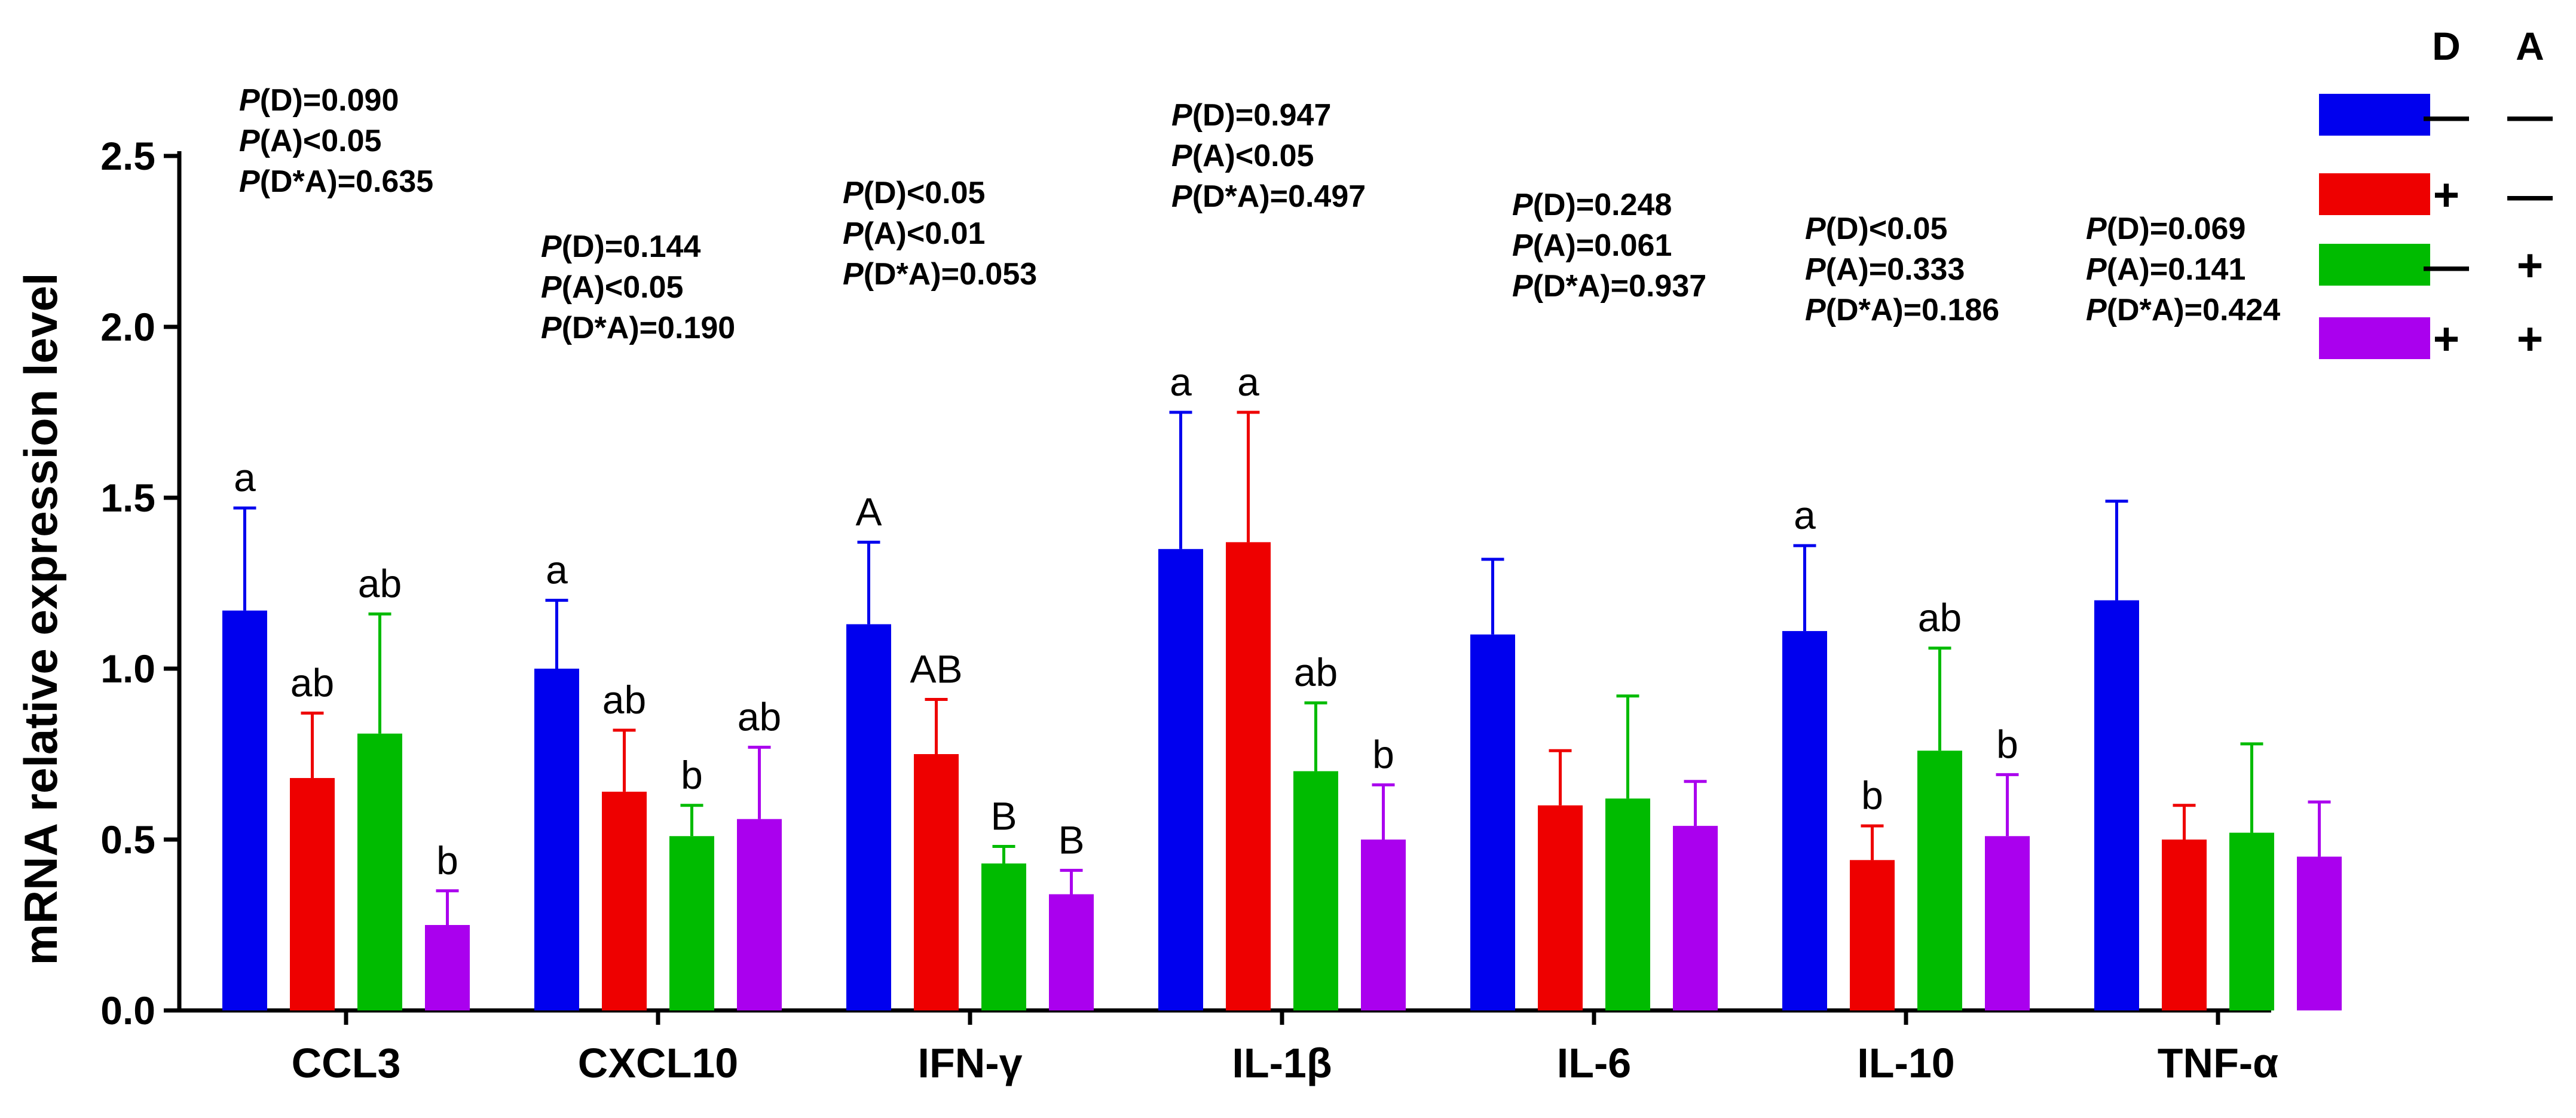 Image resolution: width=2576 pixels, height=1118 pixels. What do you see at coordinates (970, 1063) in the screenshot?
I see `x-tick-label: IFN-γ` at bounding box center [970, 1063].